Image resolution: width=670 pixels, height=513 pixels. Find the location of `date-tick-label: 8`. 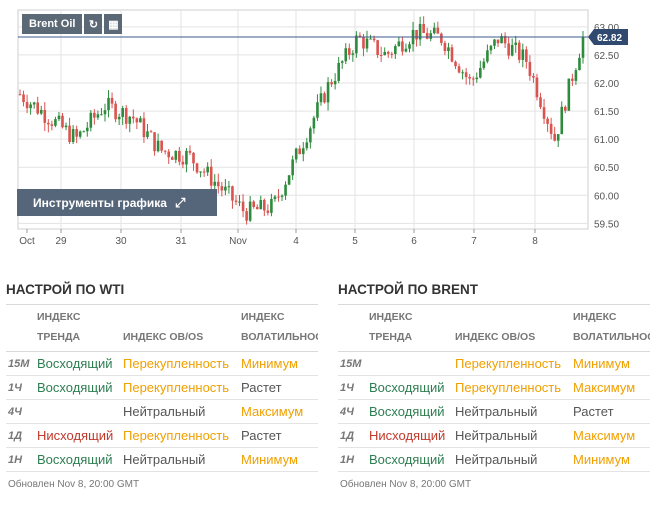

date-tick-label: 8 is located at coordinates (535, 241).